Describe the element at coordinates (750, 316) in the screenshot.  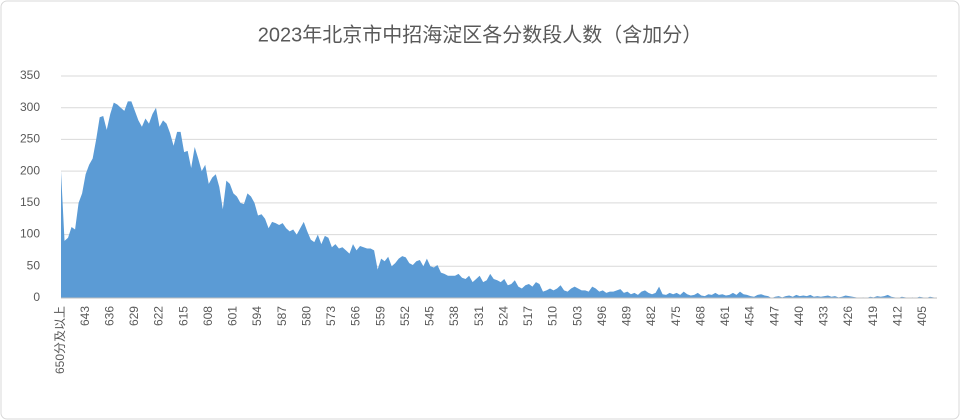
I see `x-tick-label: 454` at that location.